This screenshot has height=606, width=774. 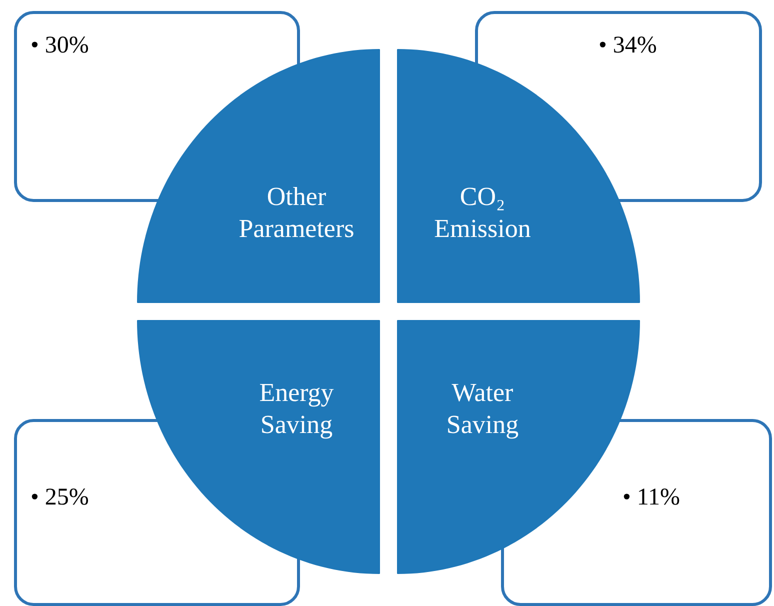 I want to click on category-label: Other Parameters, so click(x=296, y=212).